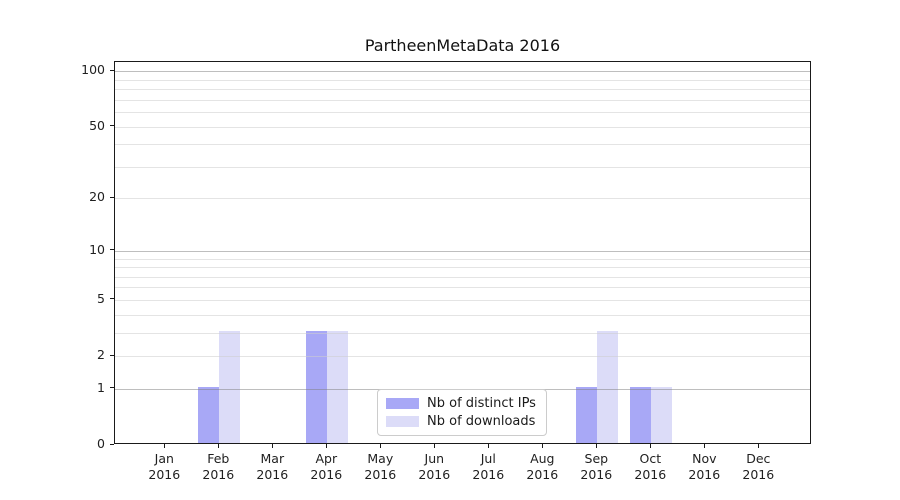 This screenshot has width=900, height=500. Describe the element at coordinates (101, 354) in the screenshot. I see `y-tick-label-2: 2` at that location.